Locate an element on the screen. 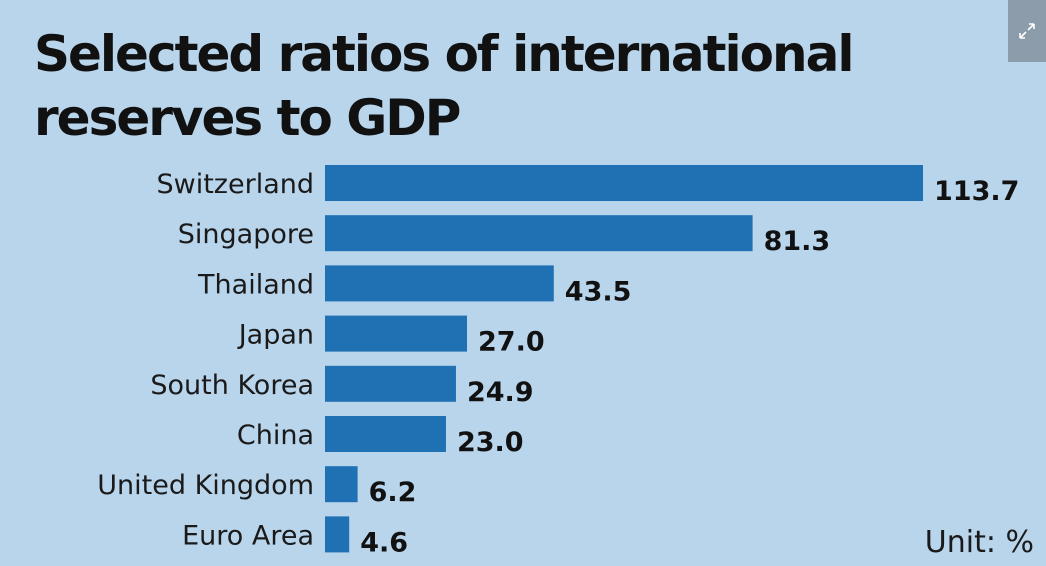 This screenshot has width=1046, height=566. bar-south-korea is located at coordinates (390, 383).